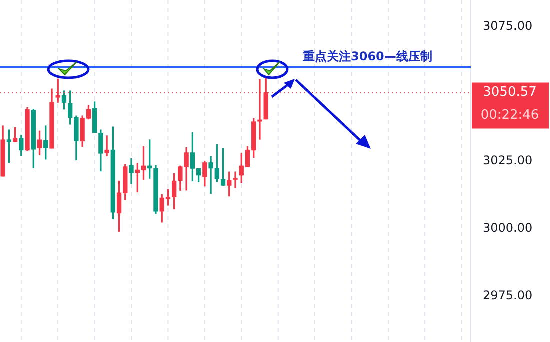 This screenshot has height=342, width=550. I want to click on text: 00:22:46, so click(510, 116).